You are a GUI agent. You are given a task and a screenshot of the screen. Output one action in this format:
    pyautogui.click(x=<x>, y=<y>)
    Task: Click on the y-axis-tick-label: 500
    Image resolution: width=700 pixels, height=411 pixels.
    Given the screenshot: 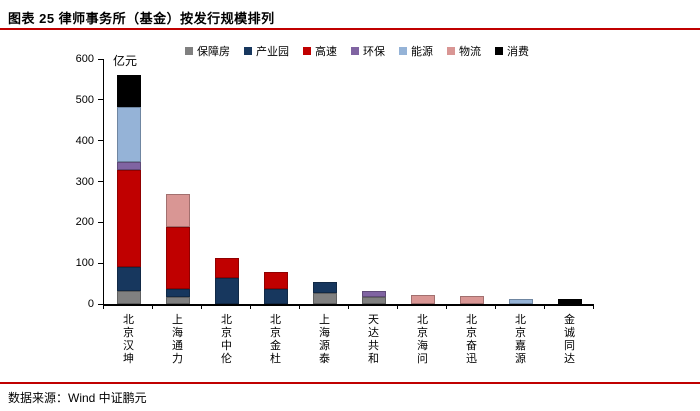 What is the action you would take?
    pyautogui.click(x=84, y=99)
    